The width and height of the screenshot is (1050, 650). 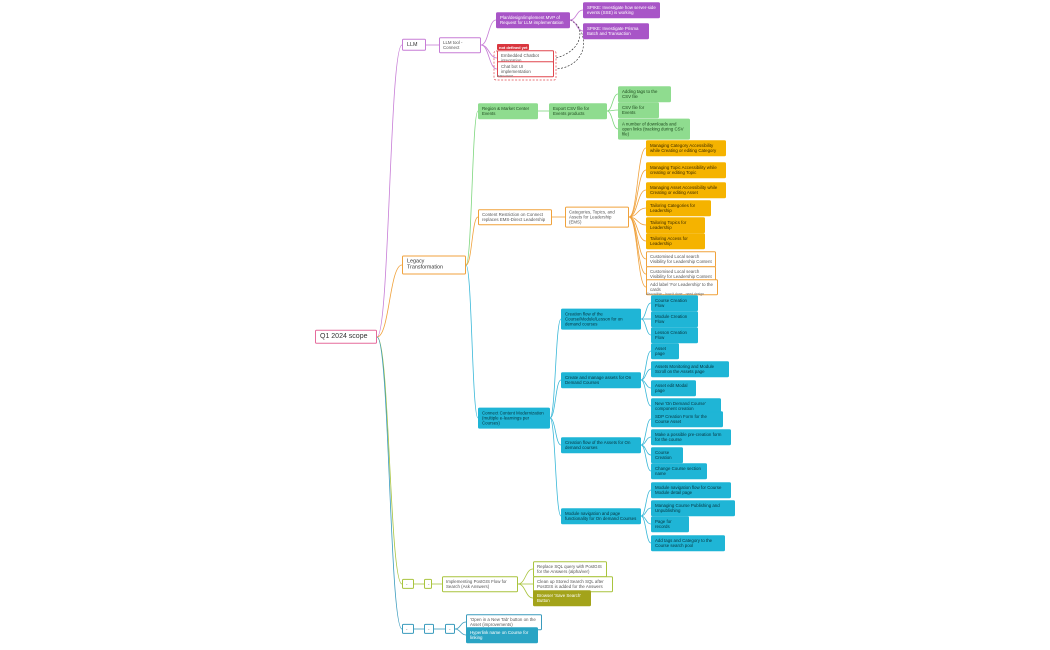 What do you see at coordinates (505, 76) in the screenshot?
I see `node-note: learn more` at bounding box center [505, 76].